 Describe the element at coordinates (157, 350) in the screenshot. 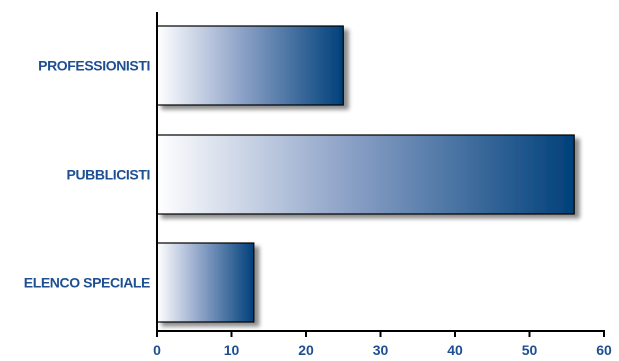

I see `x-tick-label: 0` at that location.